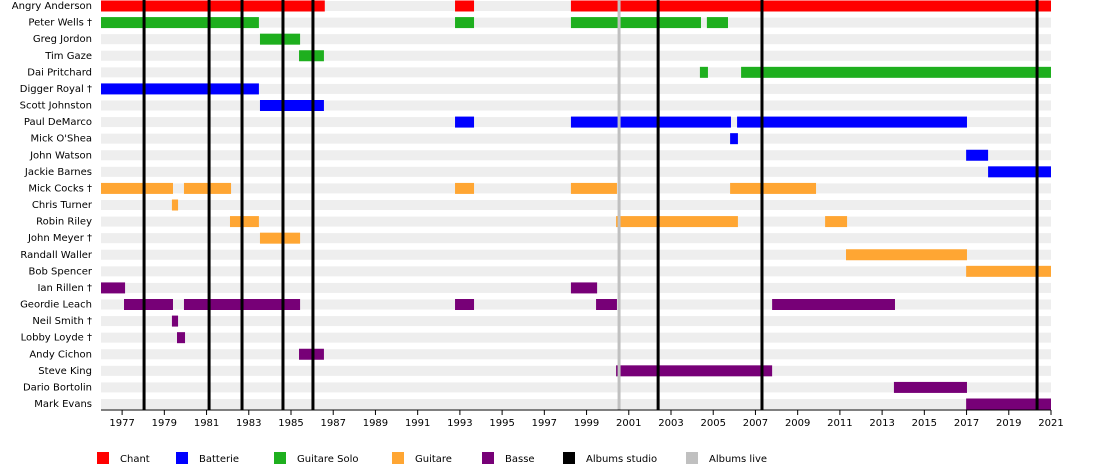 This screenshot has height=472, width=1100. Describe the element at coordinates (135, 459) in the screenshot. I see `legend-label: Chant` at that location.